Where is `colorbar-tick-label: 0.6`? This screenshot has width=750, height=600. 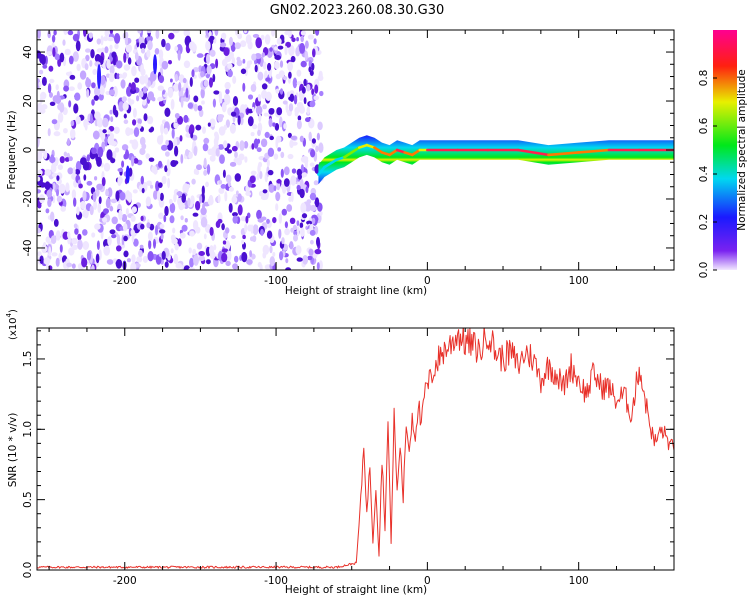 colorbar-tick-label: 0.6 is located at coordinates (704, 125).